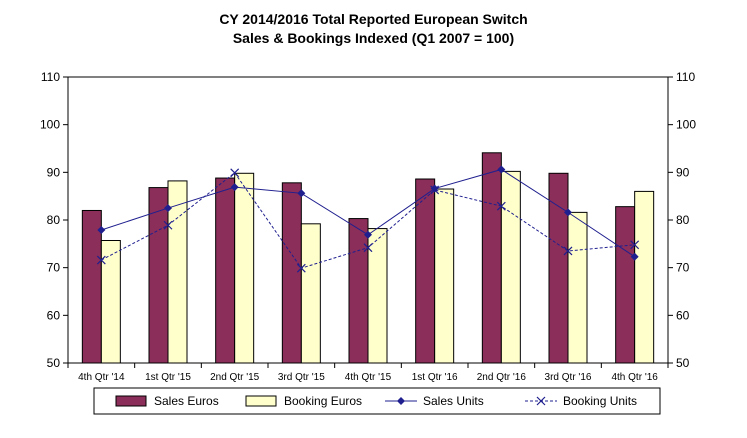  What do you see at coordinates (600, 401) in the screenshot?
I see `legend-label-booking-units: Booking Units` at bounding box center [600, 401].